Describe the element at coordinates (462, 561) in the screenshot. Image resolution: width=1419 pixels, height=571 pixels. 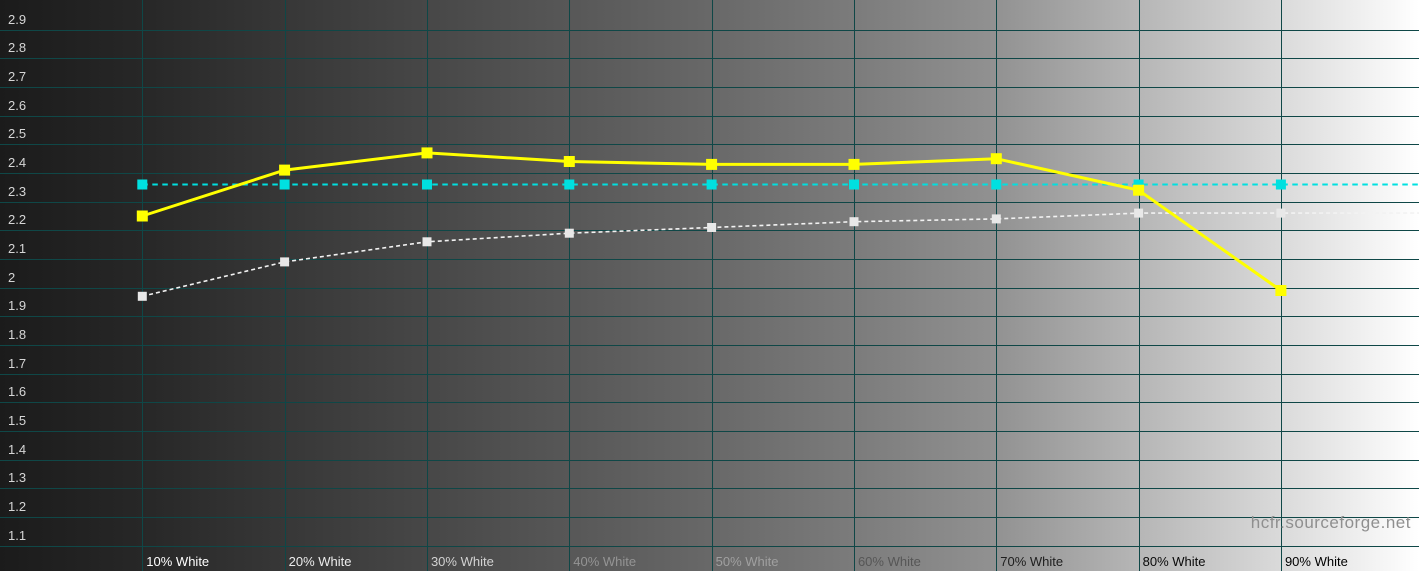
I see `x-tick-label: 30% White` at that location.